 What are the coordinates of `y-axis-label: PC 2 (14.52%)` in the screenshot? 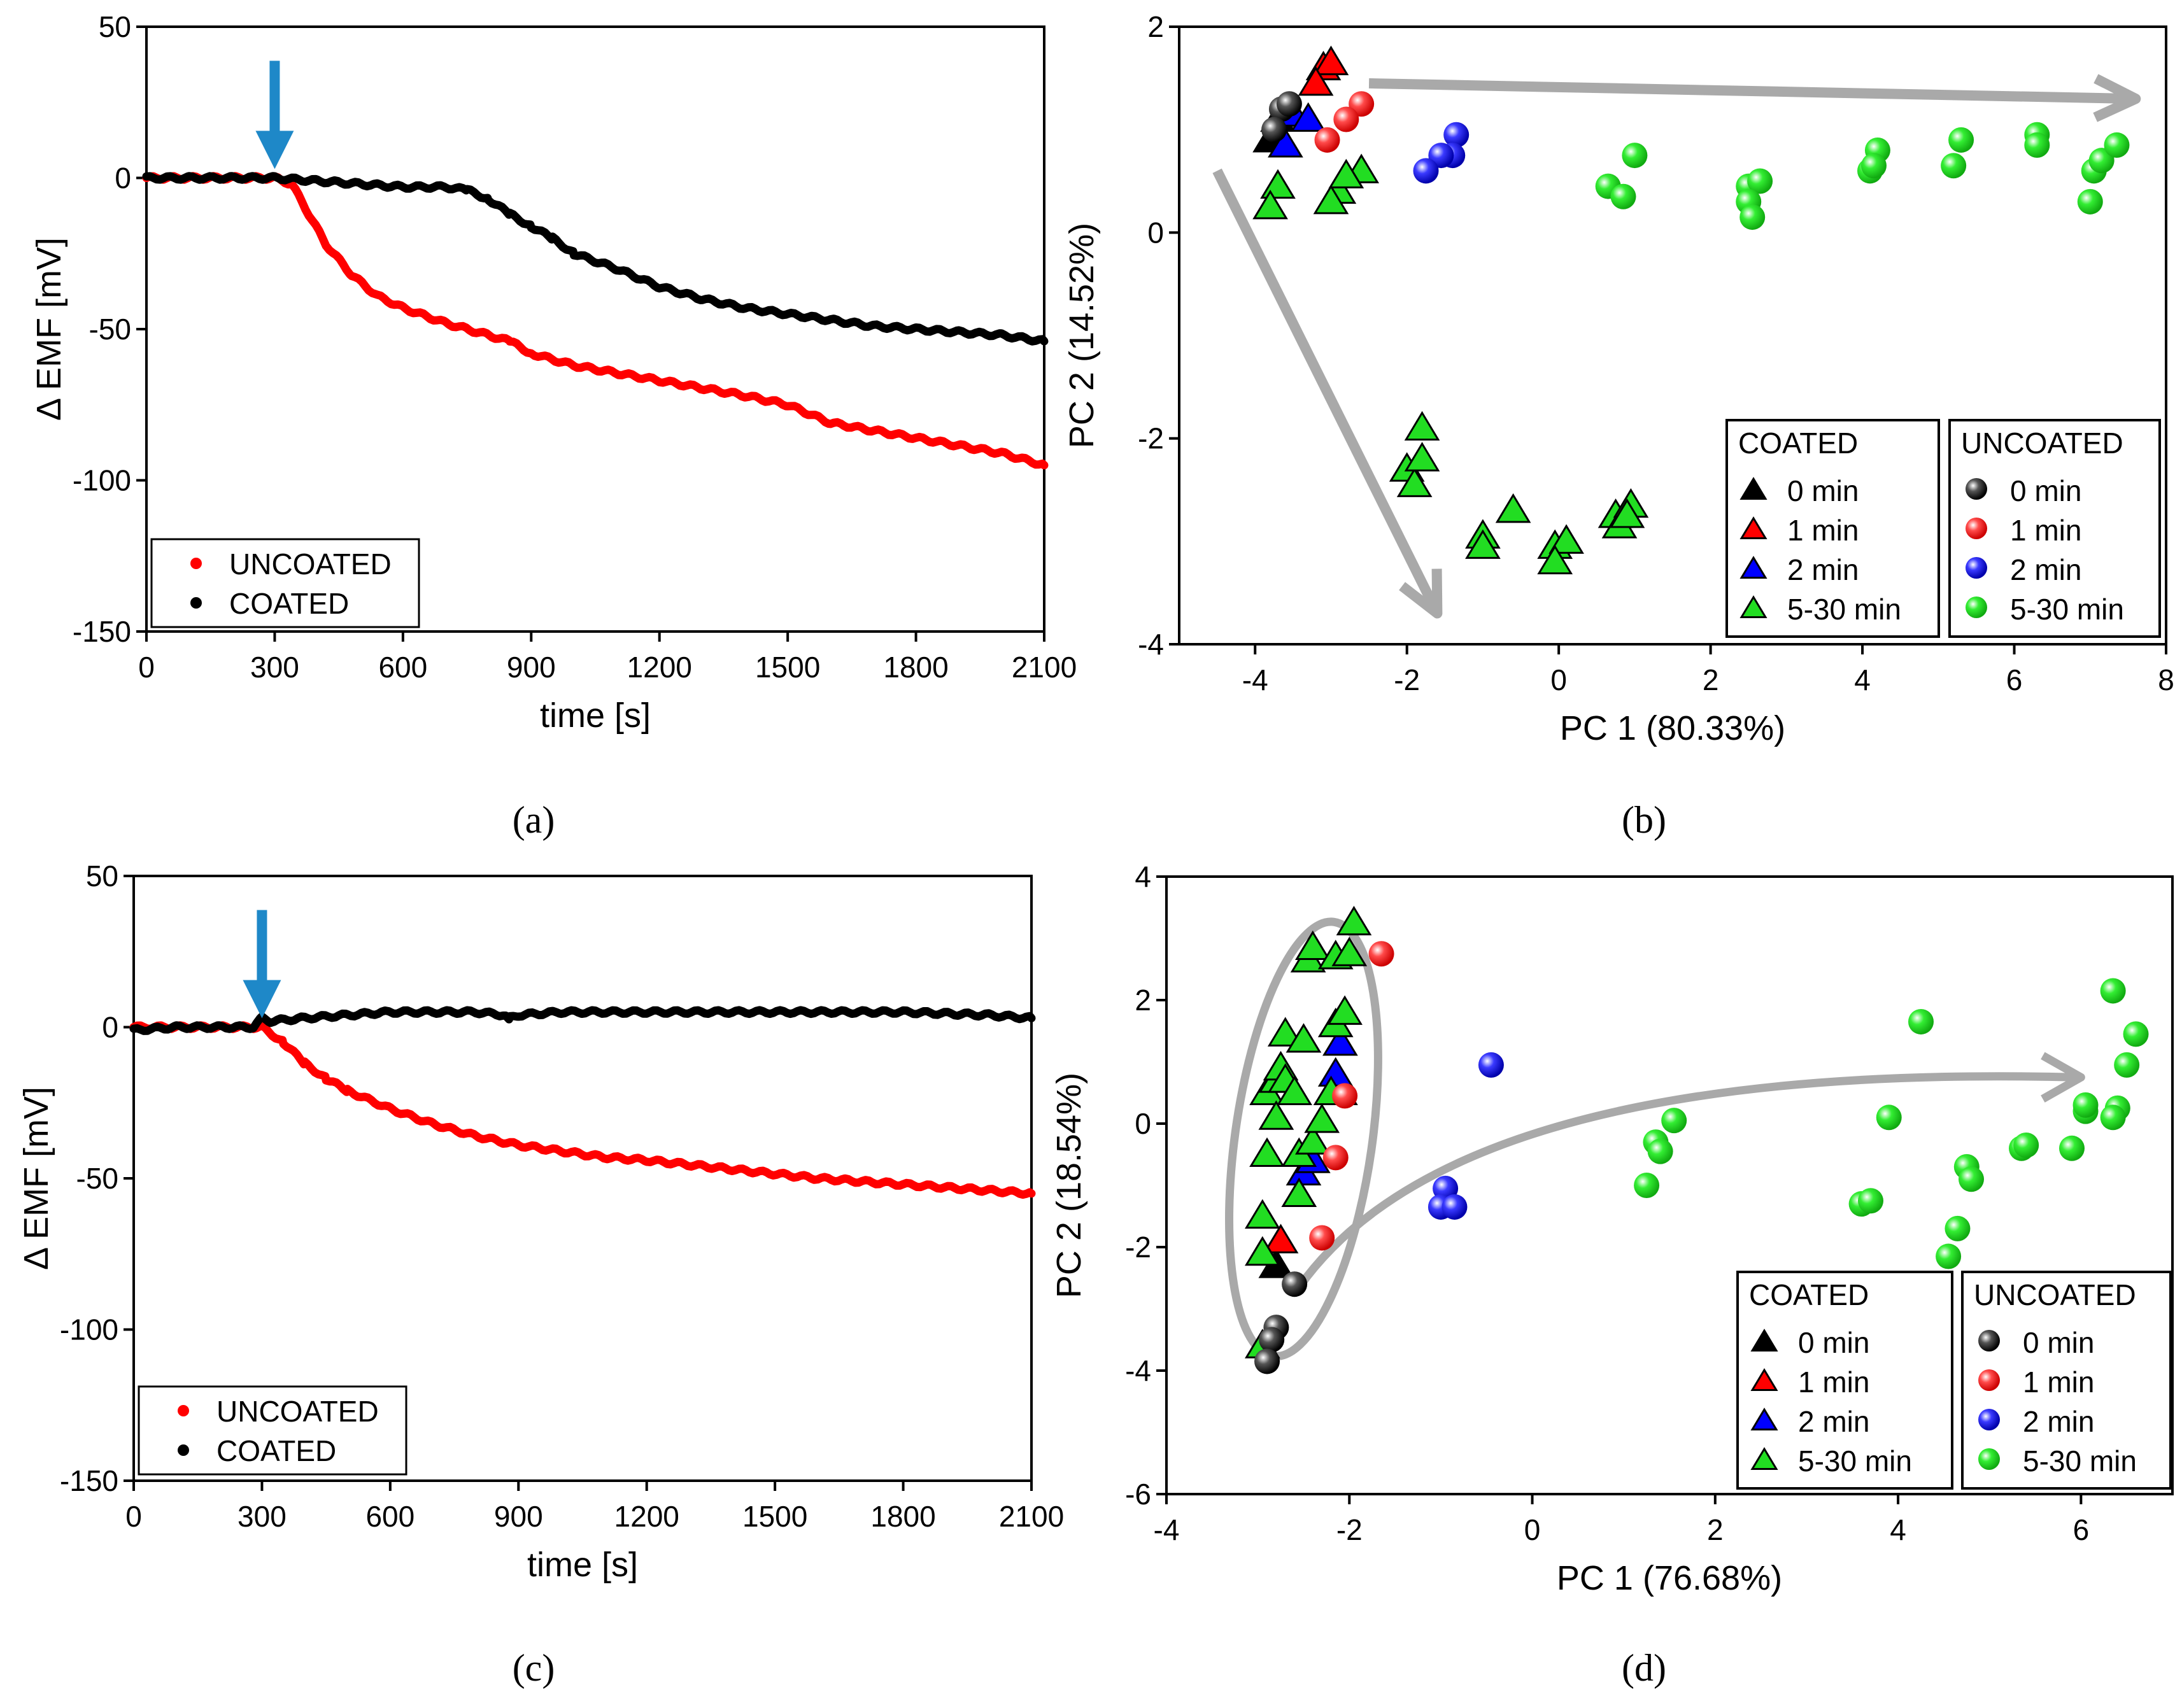 It's located at (1082, 335).